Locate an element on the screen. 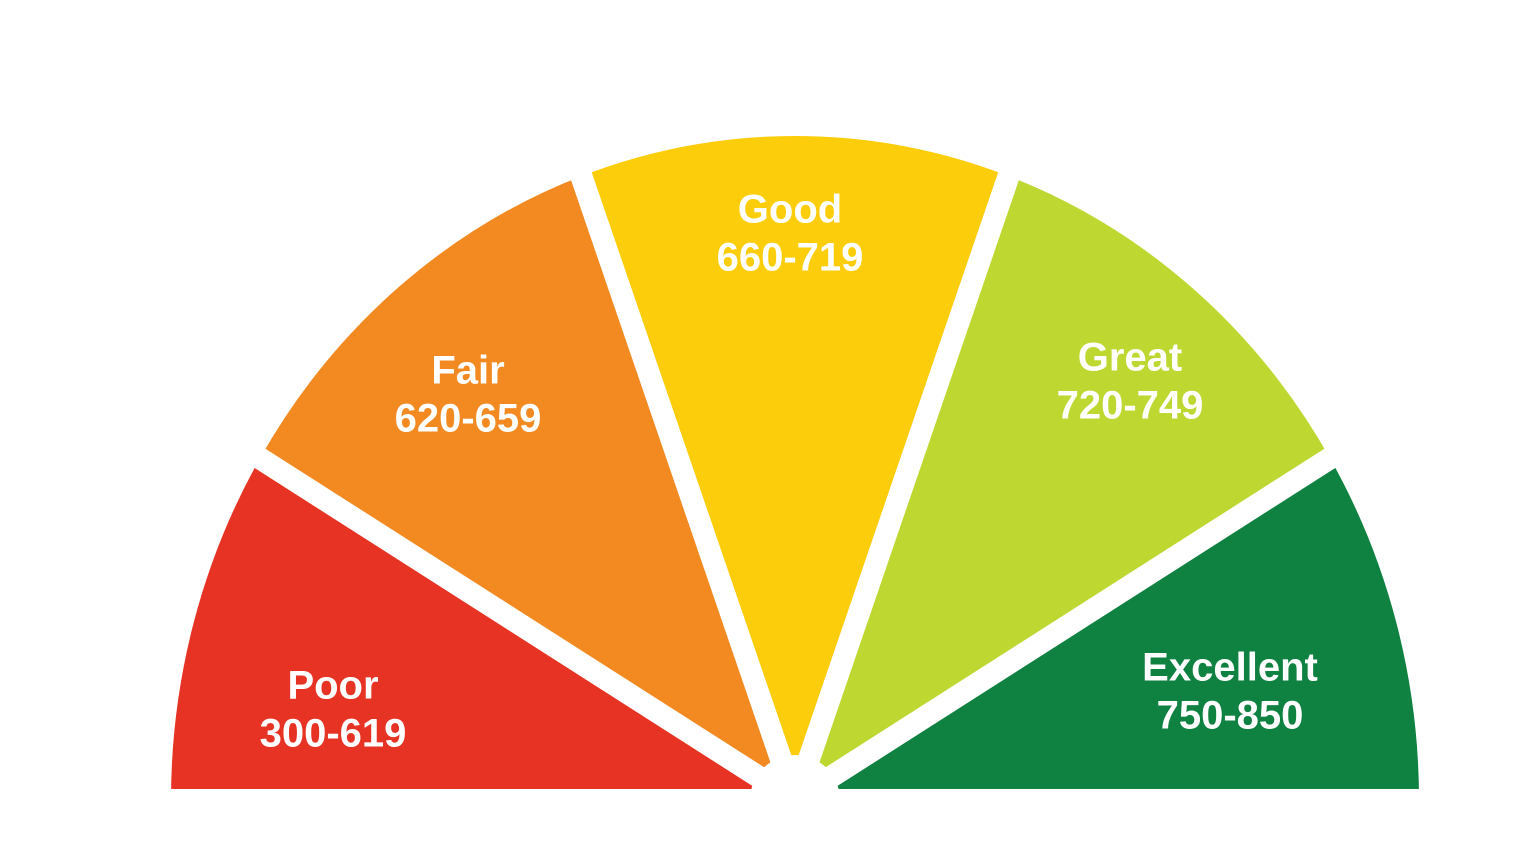 Image resolution: width=1536 pixels, height=867 pixels. base-mask is located at coordinates (768, 833).